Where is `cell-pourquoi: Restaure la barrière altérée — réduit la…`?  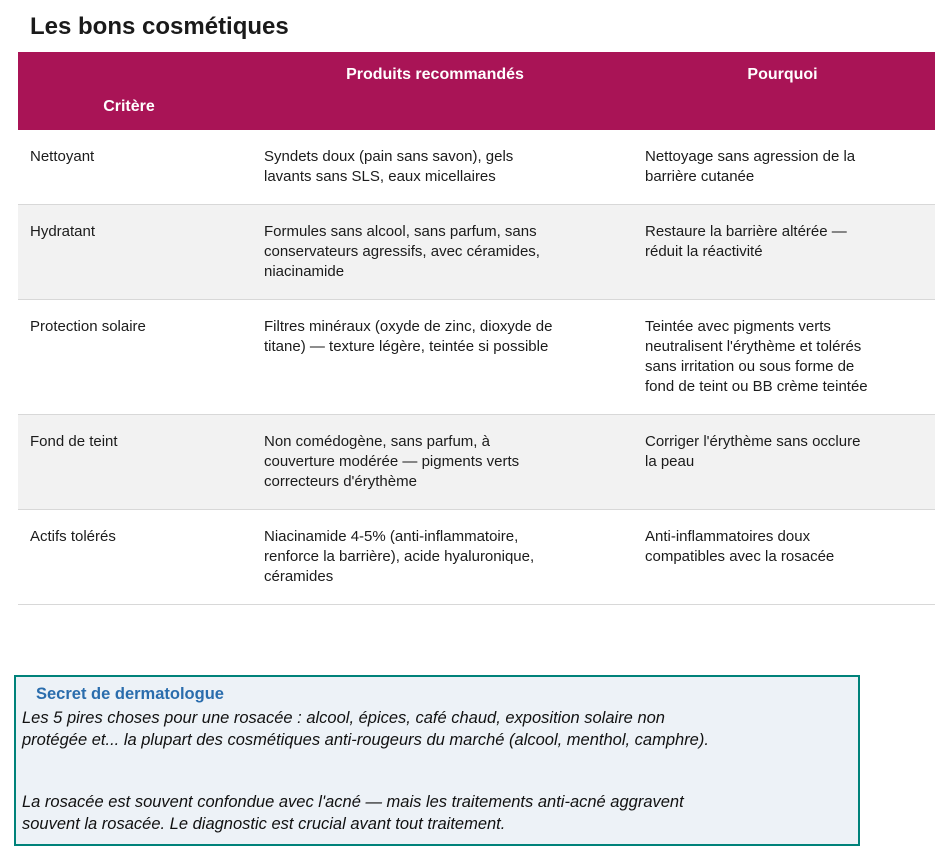 cell-pourquoi: Restaure la barrière altérée — réduit la… is located at coordinates (746, 241).